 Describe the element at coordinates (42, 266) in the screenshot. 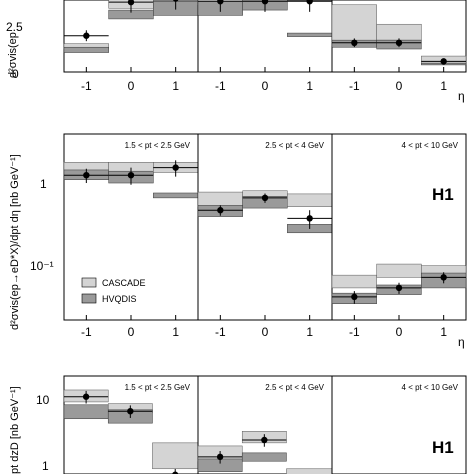

I see `middle-ytick-0.1: 10⁻¹` at that location.